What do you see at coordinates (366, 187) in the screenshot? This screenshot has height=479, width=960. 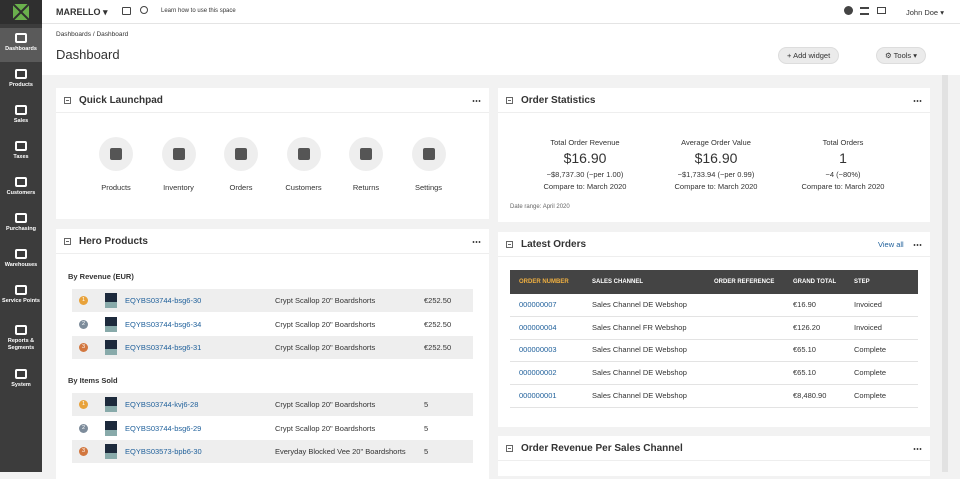 I see `launch-label: Returns` at bounding box center [366, 187].